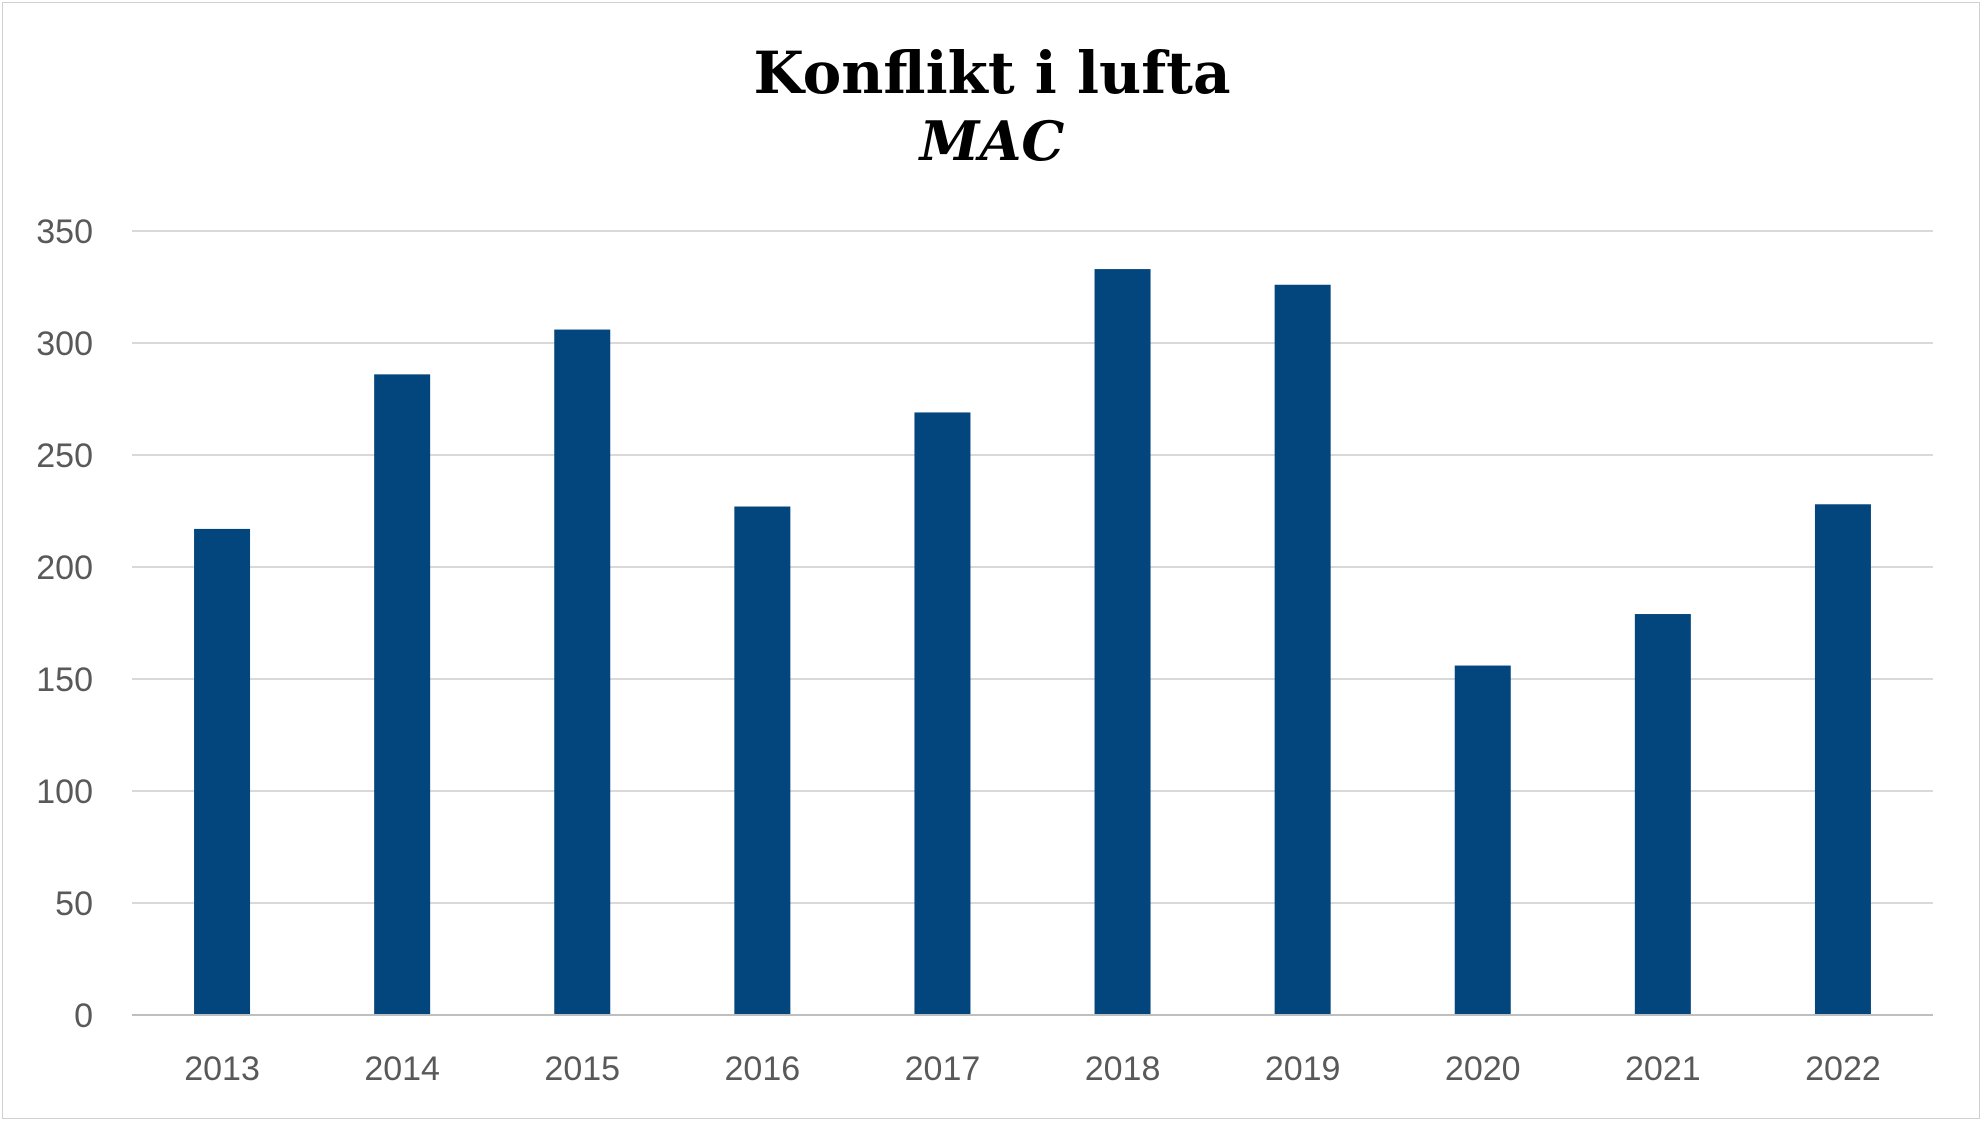 This screenshot has height=1123, width=1984. I want to click on x-axis-tick-labels: 2013 2014 2015 2016 2017 2018 2019 2020 2021 2022, so click(1032, 1069).